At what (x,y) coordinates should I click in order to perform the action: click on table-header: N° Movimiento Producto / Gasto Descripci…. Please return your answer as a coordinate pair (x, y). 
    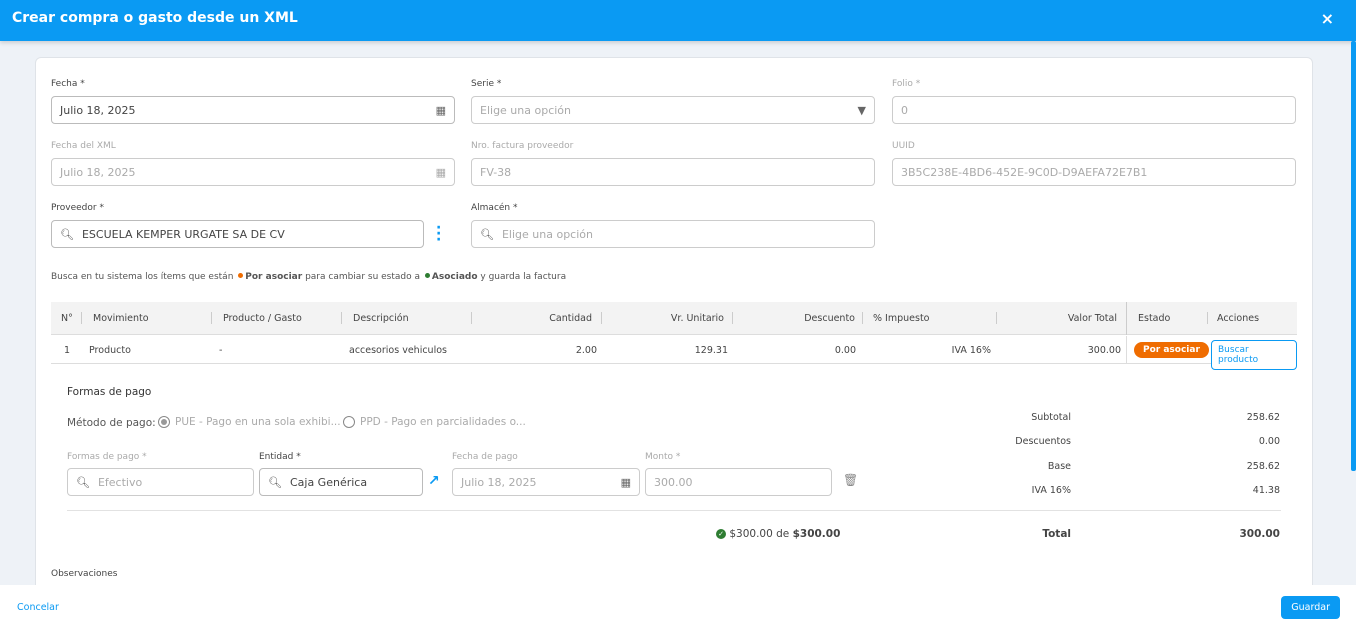
    Looking at the image, I should click on (674, 318).